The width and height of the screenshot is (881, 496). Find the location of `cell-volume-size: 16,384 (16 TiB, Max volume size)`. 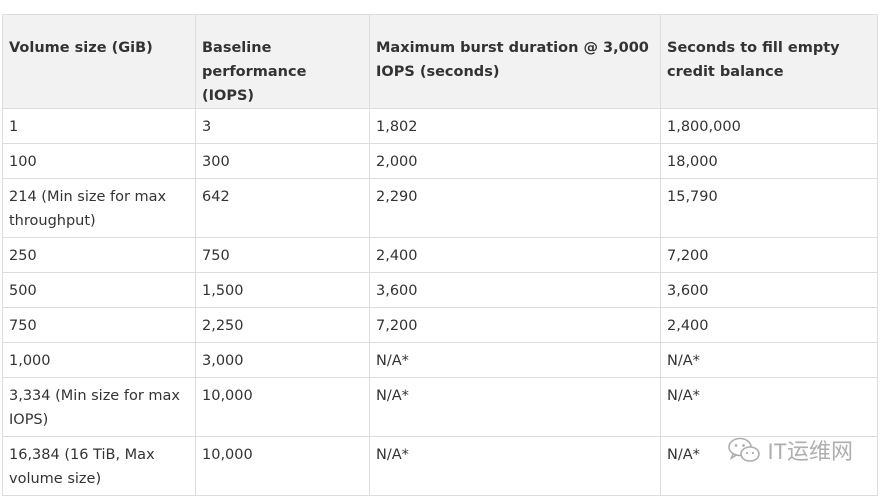

cell-volume-size: 16,384 (16 TiB, Max volume size) is located at coordinates (99, 466).